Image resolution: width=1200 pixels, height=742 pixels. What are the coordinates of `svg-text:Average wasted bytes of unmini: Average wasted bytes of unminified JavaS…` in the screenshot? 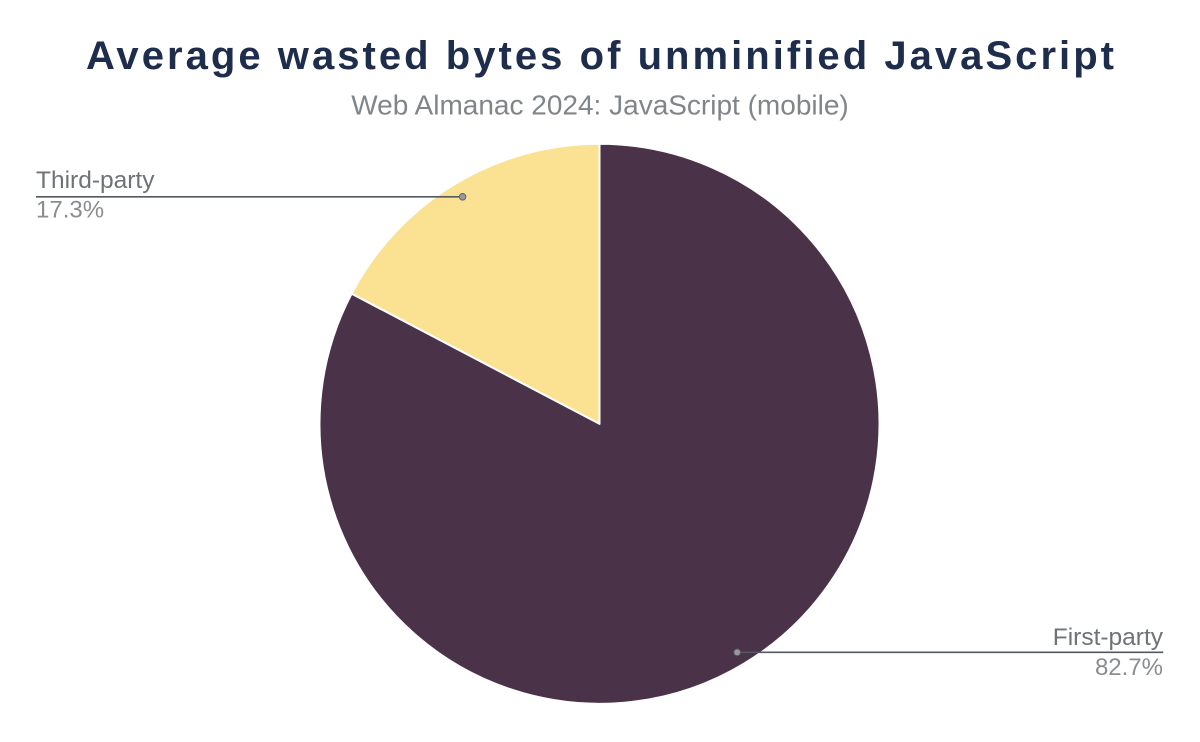 It's located at (600, 56).